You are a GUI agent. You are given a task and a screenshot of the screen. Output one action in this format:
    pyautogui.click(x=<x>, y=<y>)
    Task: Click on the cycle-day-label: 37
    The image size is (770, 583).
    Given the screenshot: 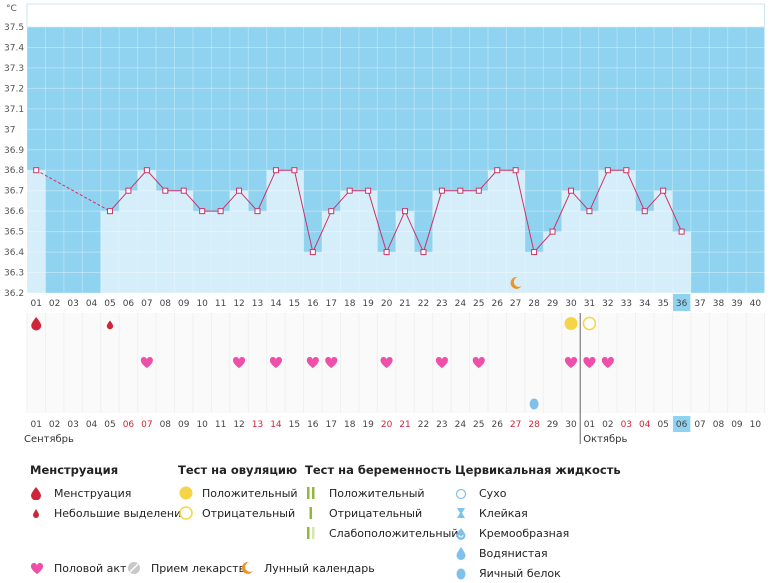 What is the action you would take?
    pyautogui.click(x=699, y=304)
    